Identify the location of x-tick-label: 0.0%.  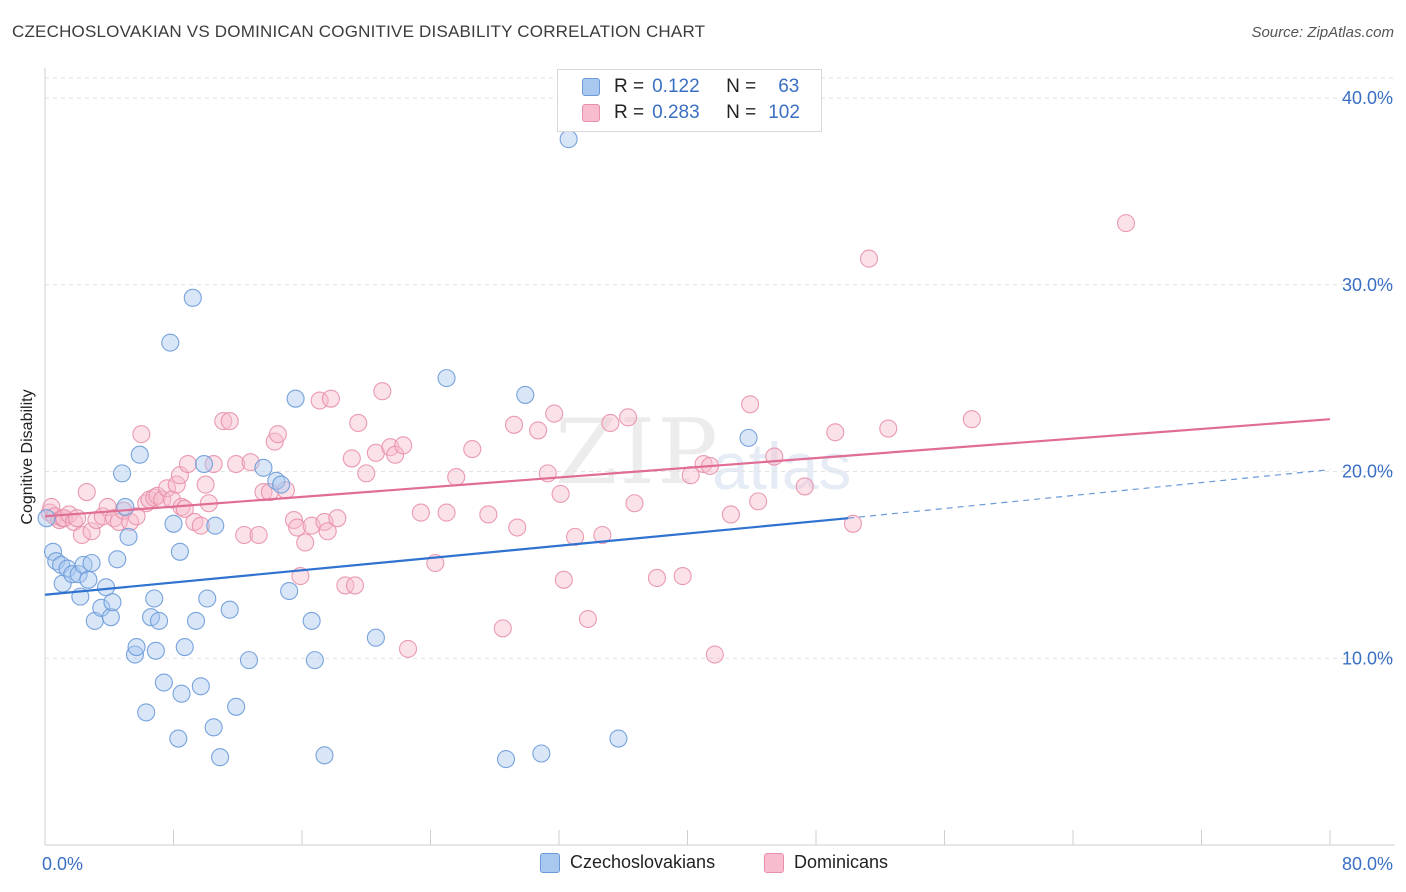
(62, 864).